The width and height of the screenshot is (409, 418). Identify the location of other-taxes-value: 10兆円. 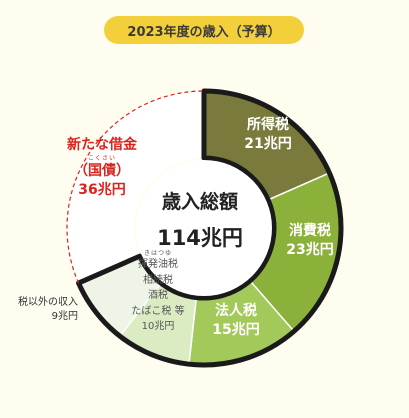
(158, 326).